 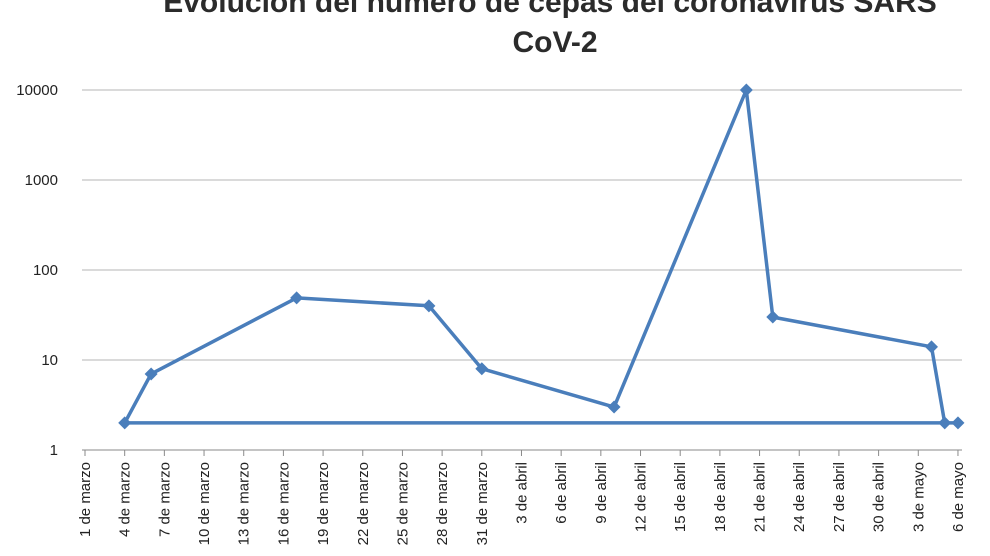 What do you see at coordinates (244, 503) in the screenshot?
I see `x-tick-label: 13 de marzo` at bounding box center [244, 503].